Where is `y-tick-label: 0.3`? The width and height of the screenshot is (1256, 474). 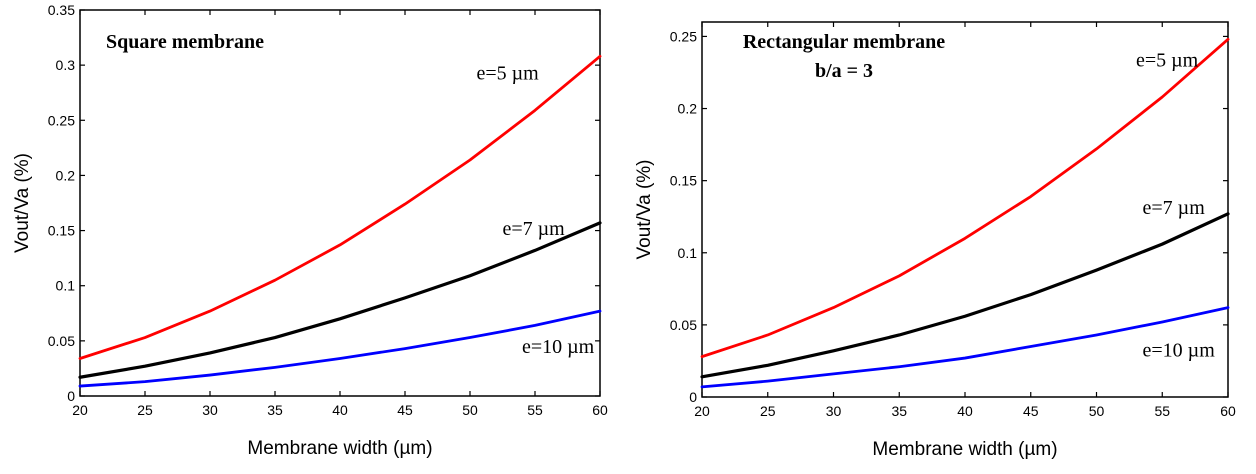 y-tick-label: 0.3 is located at coordinates (66, 65).